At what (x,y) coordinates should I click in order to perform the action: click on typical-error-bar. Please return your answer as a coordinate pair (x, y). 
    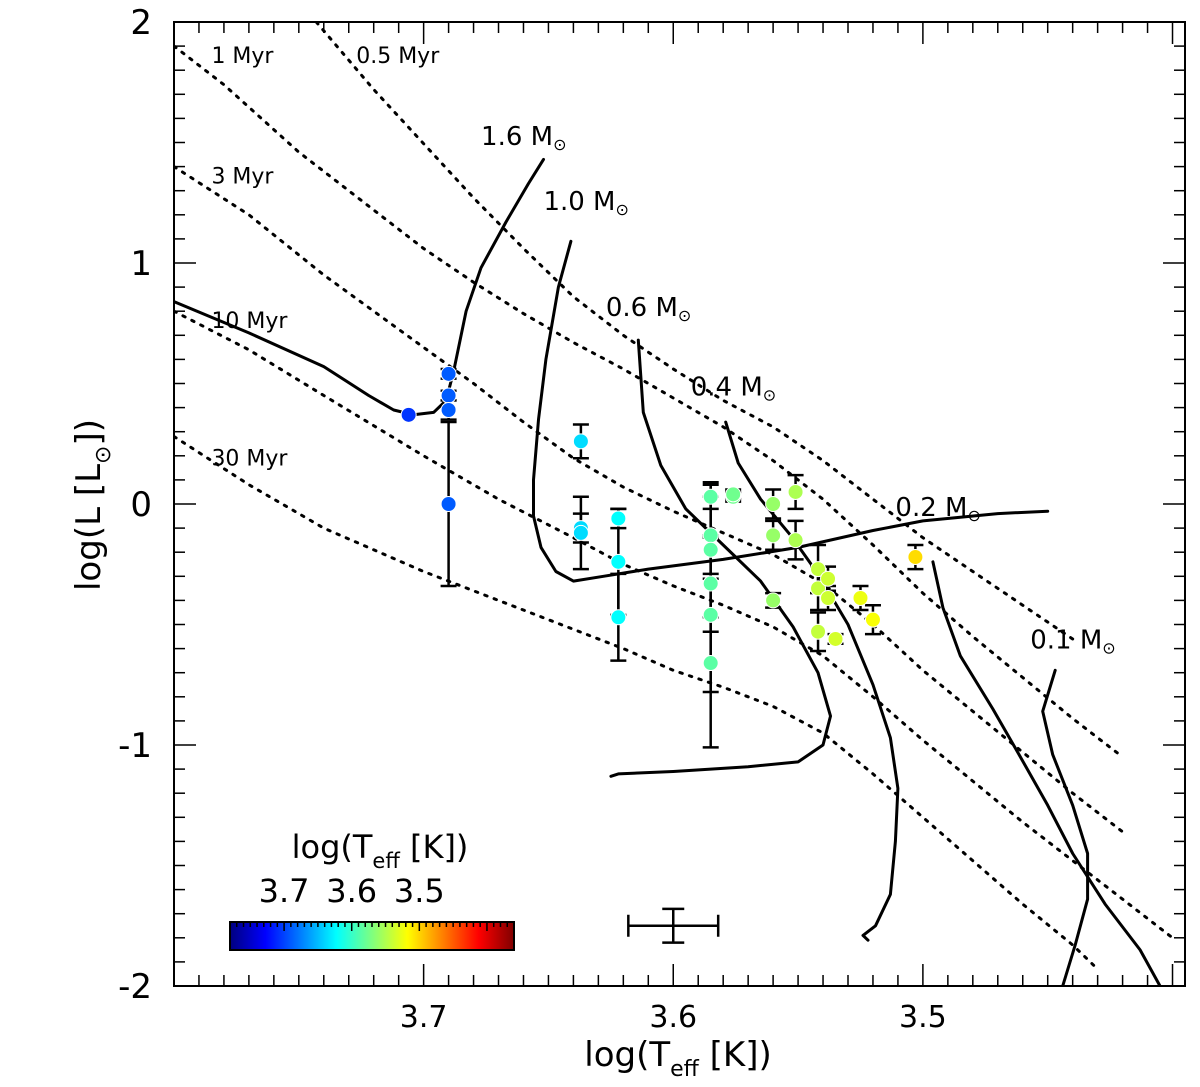
    Looking at the image, I should click on (673, 925).